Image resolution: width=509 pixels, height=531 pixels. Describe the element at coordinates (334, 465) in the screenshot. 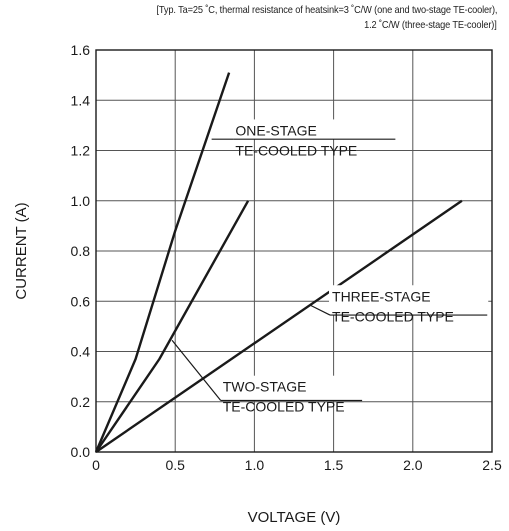

I see `x-tick-label: 1.5` at that location.